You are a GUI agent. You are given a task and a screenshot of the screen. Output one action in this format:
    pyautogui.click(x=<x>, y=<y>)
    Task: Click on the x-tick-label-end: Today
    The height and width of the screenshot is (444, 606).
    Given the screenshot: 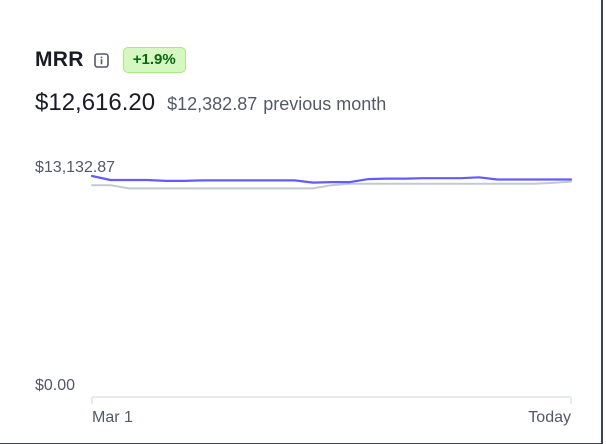 What is the action you would take?
    pyautogui.click(x=549, y=417)
    